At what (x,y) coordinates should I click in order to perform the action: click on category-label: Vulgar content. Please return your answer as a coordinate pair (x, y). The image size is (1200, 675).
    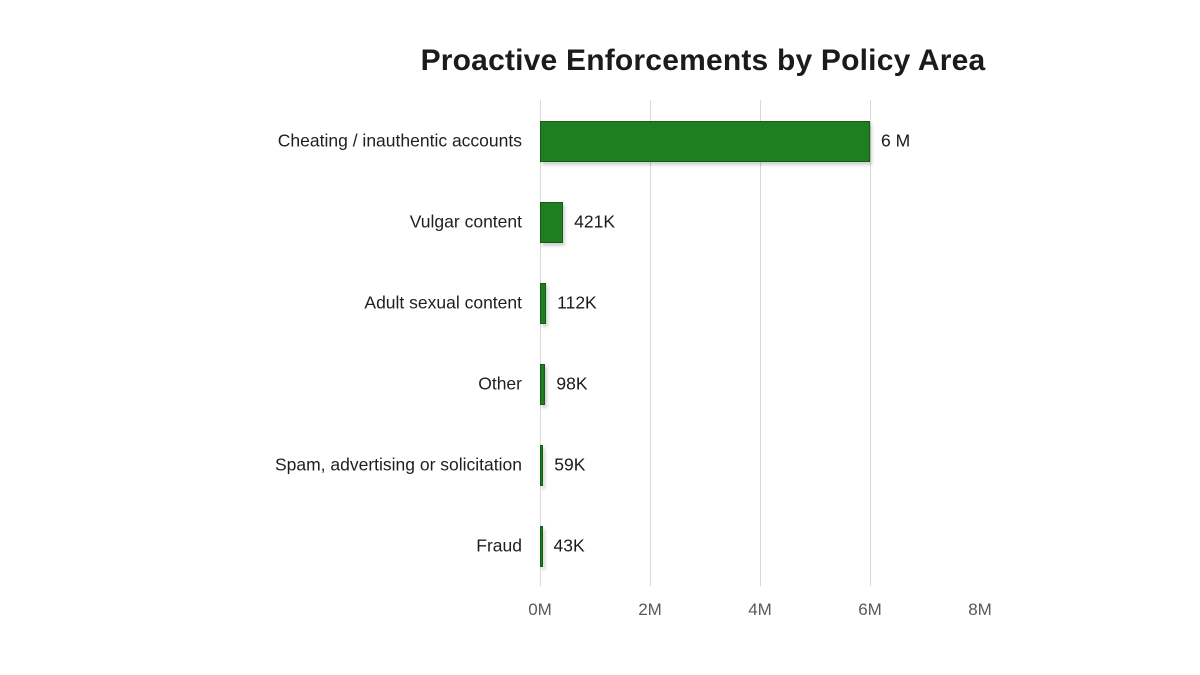
    Looking at the image, I should click on (465, 221).